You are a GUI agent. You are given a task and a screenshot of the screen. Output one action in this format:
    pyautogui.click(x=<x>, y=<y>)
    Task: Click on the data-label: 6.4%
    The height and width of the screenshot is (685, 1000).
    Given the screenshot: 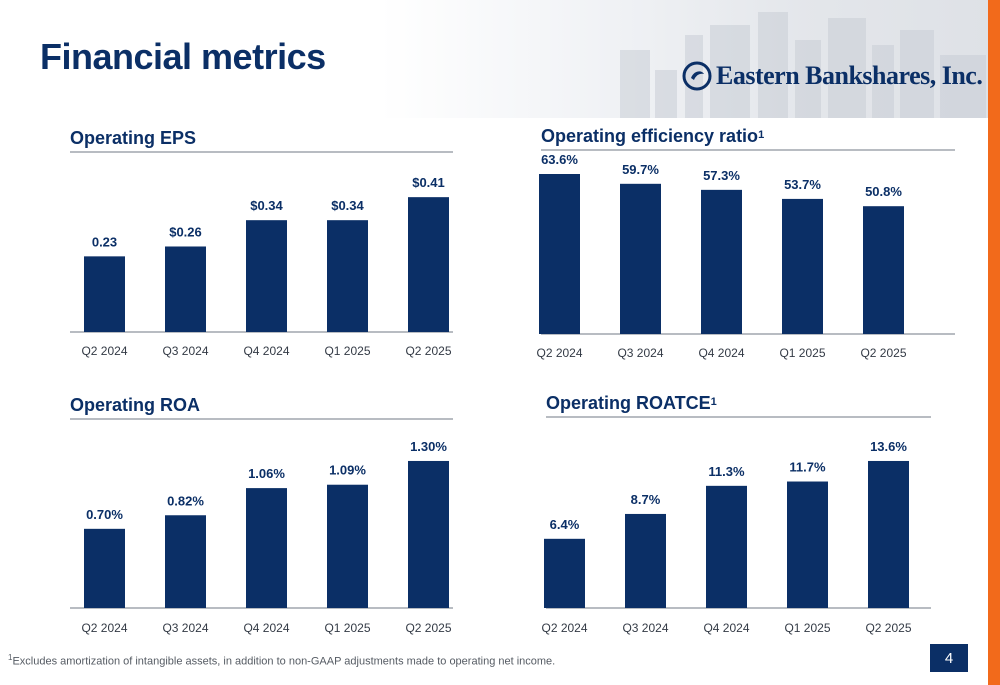 What is the action you would take?
    pyautogui.click(x=565, y=524)
    